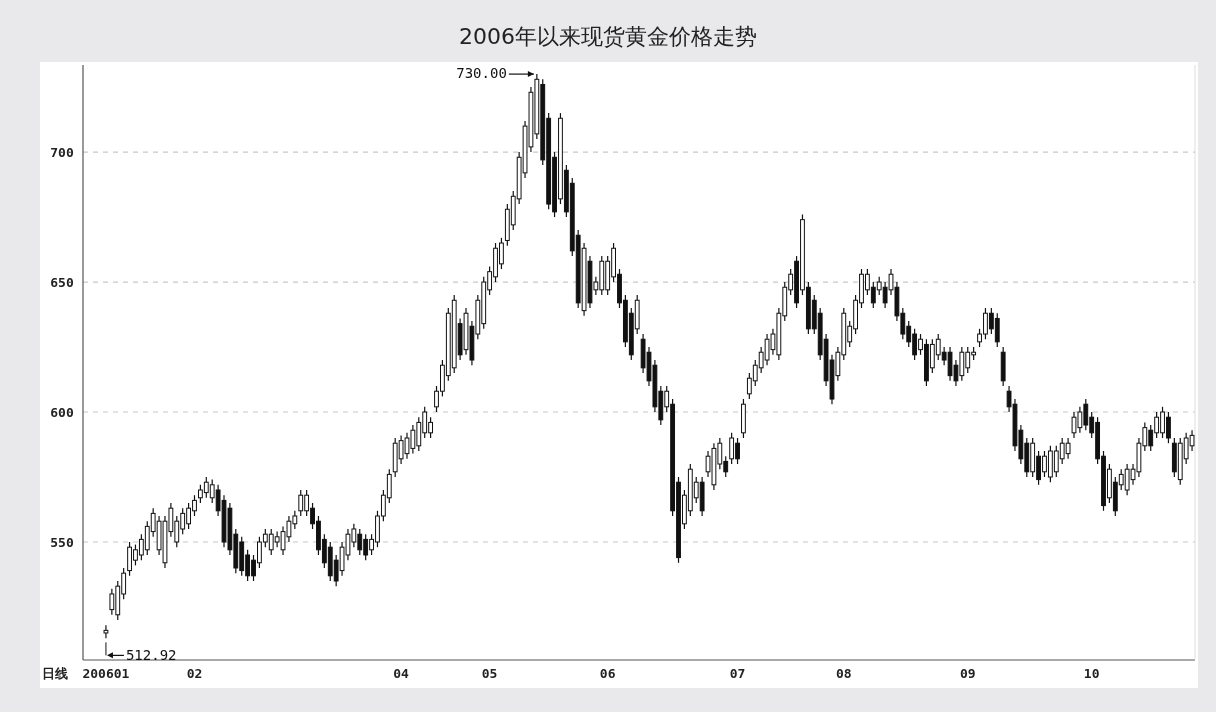 Image resolution: width=1216 pixels, height=712 pixels. What do you see at coordinates (62, 542) in the screenshot?
I see `y-tick-label: 550` at bounding box center [62, 542].